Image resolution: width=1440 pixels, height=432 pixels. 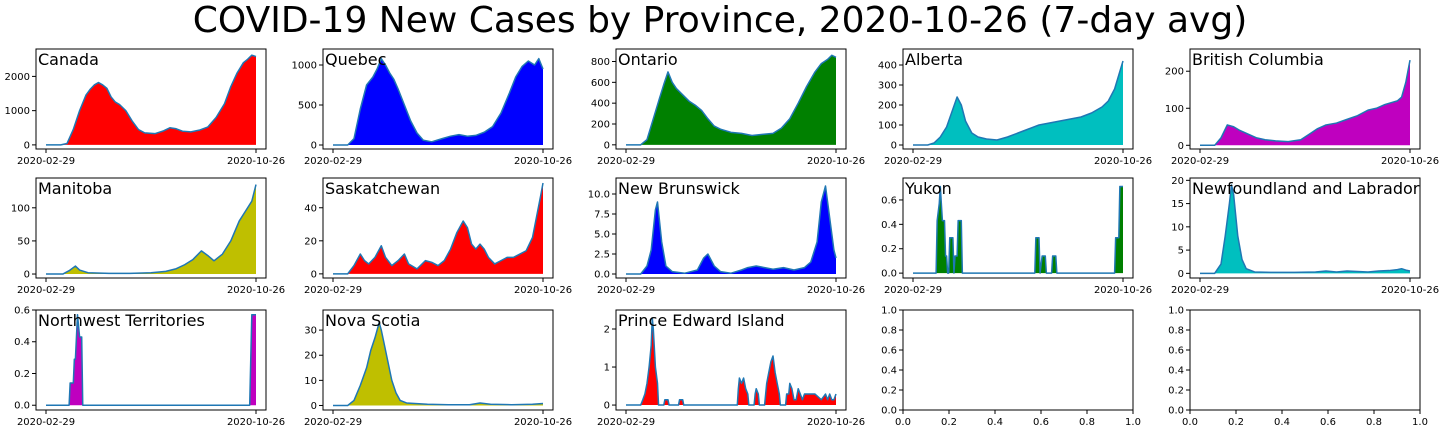 I want to click on panel-empty-panel-13: 0.0 0.2 0.4 0.6 0.8 1.0 0.0 0.2 0.4 0.6 0.8 1.0, so click(x=1011, y=367).